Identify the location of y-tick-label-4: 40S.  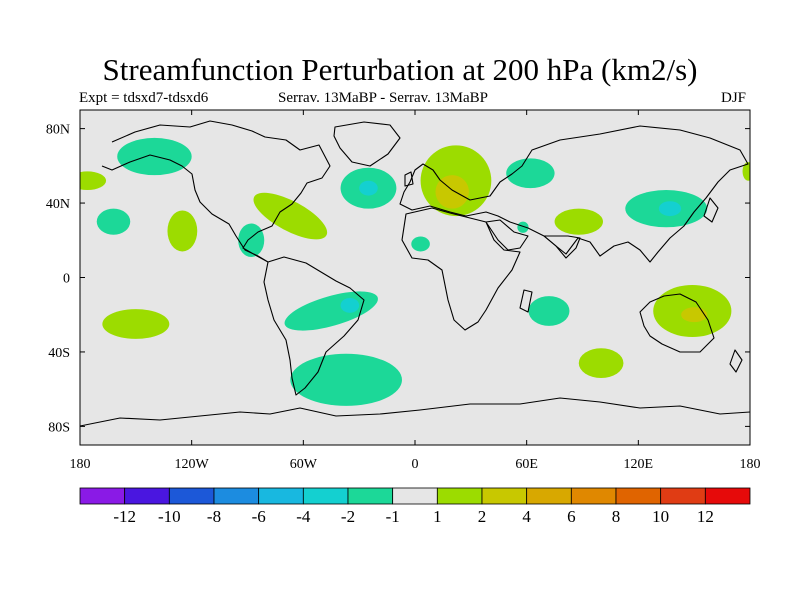
(59, 353).